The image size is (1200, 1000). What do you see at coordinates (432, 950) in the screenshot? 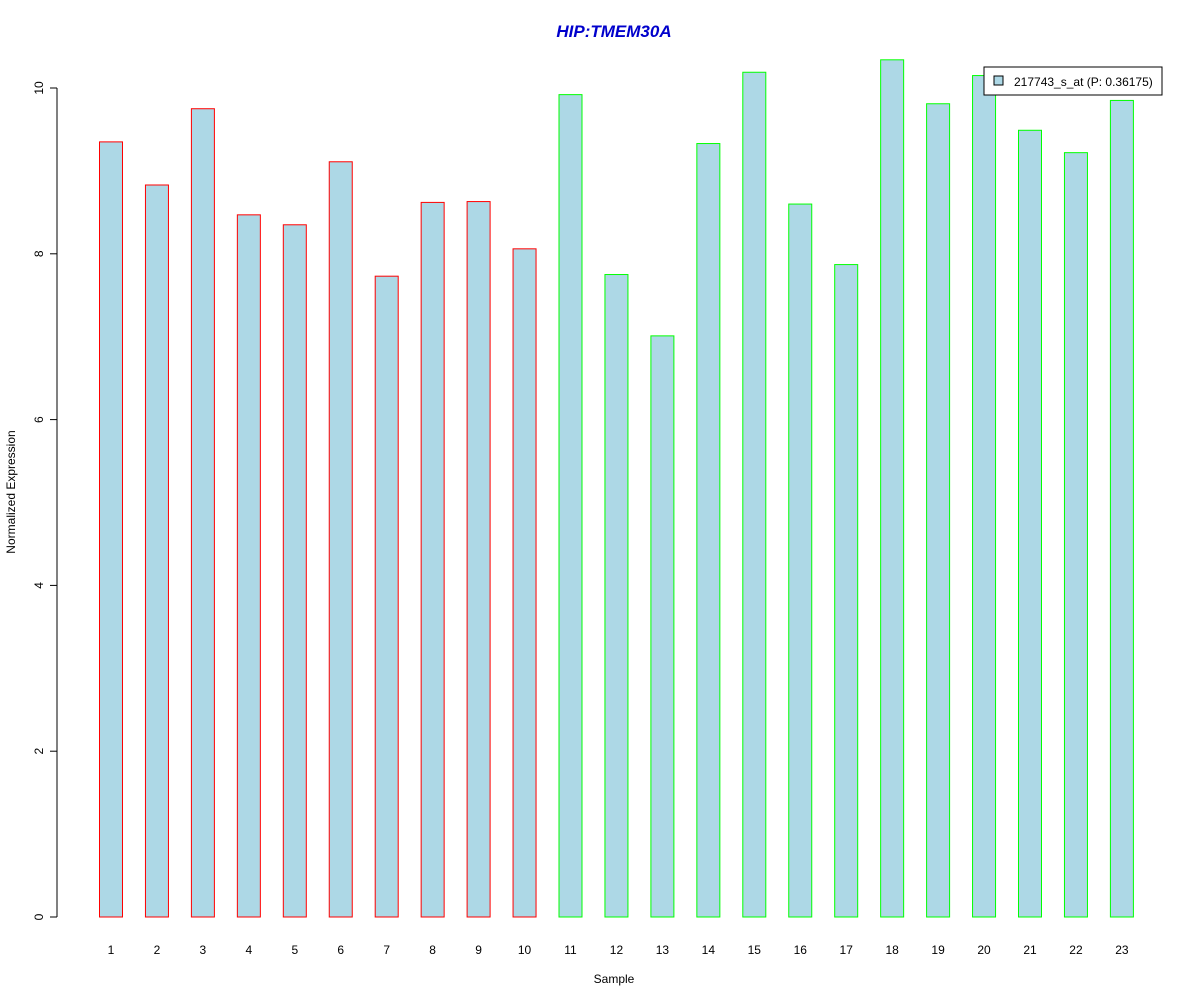
I see `x-tick-label: 8` at bounding box center [432, 950].